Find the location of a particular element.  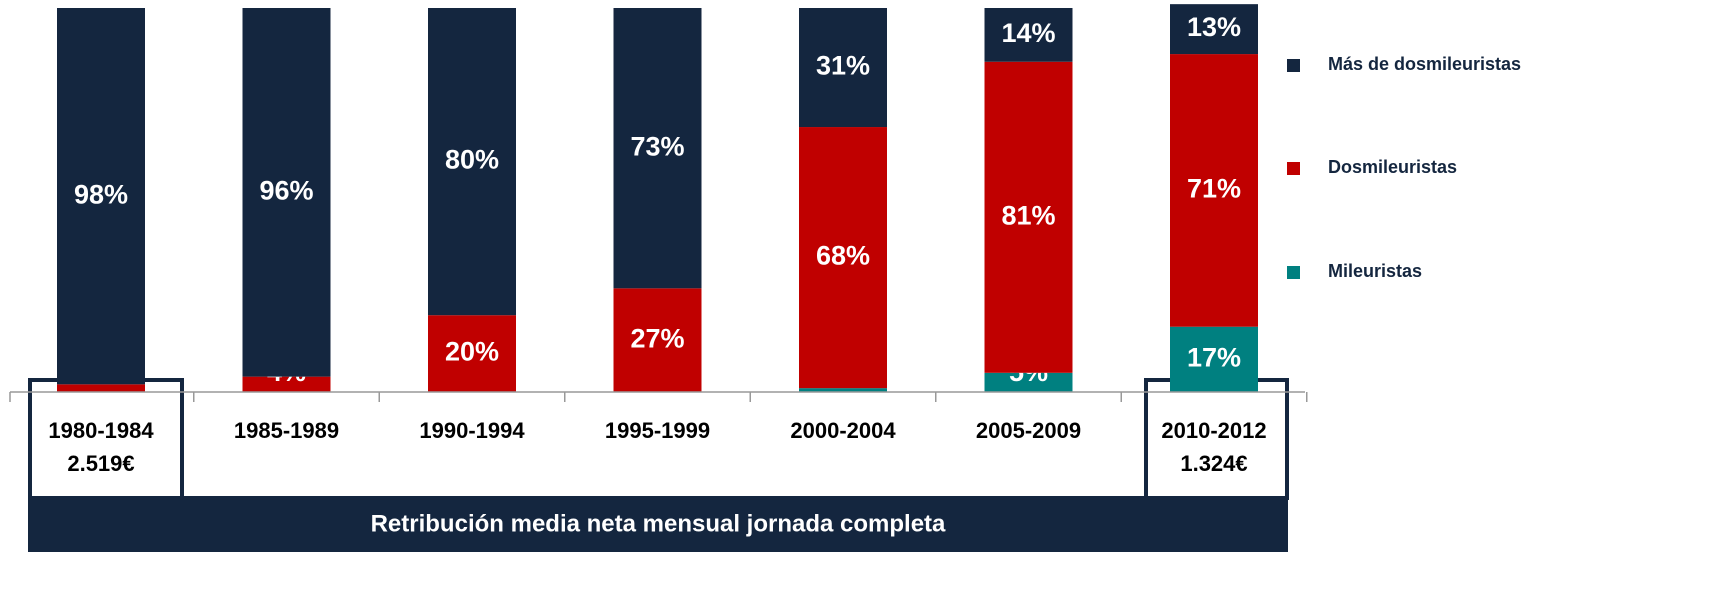

x-tick-label: 1985-1989 is located at coordinates (286, 430).